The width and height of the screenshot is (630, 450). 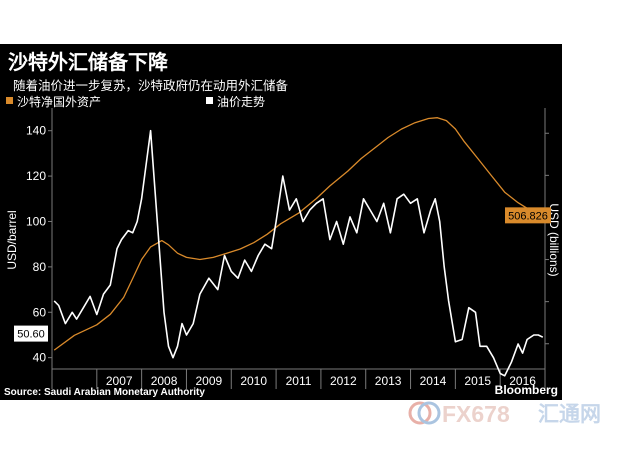 I want to click on left-tick-label: 100, so click(x=36, y=221).